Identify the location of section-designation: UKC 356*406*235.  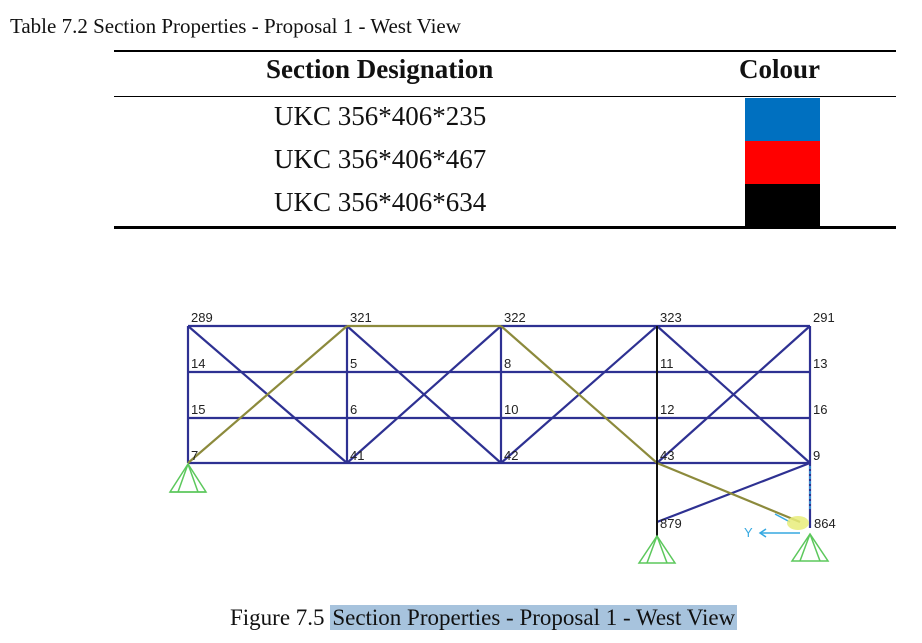
(380, 116).